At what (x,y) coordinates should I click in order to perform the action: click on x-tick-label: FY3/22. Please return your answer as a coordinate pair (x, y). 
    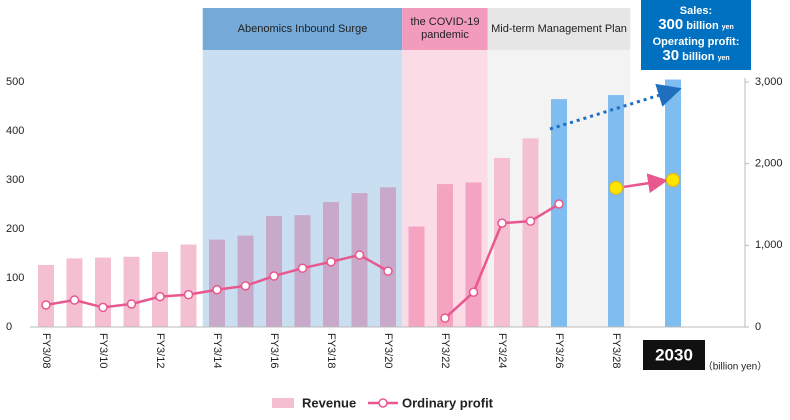
    Looking at the image, I should click on (445, 350).